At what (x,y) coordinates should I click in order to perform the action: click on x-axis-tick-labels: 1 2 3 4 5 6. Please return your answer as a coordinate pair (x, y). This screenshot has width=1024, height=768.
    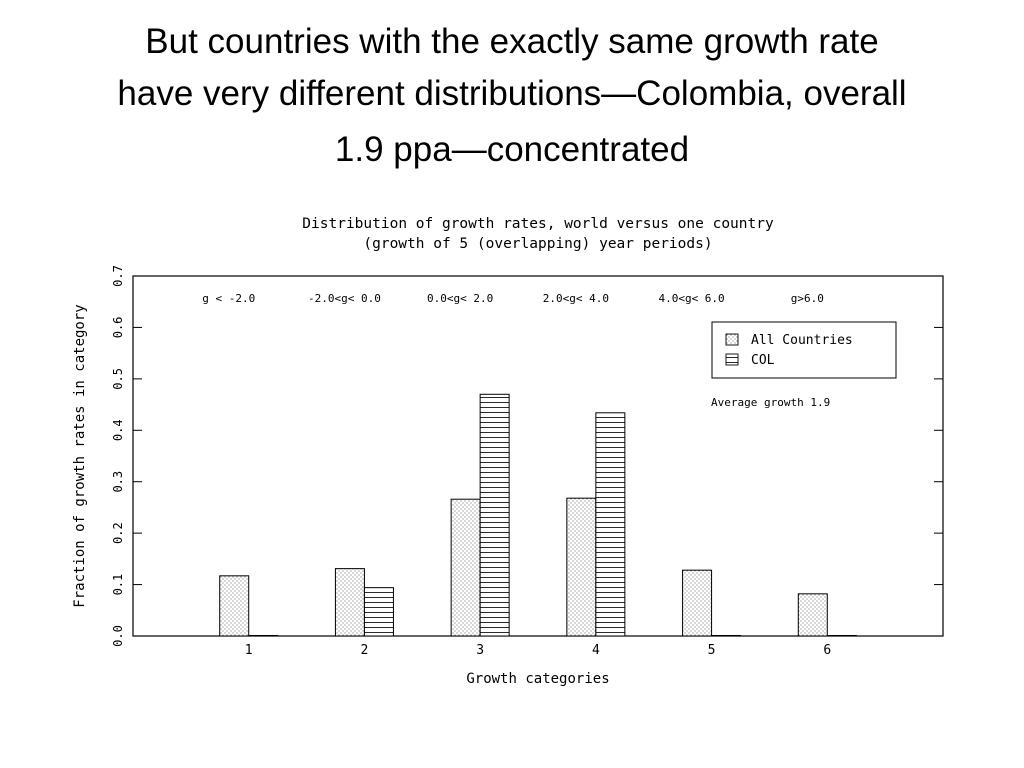
    Looking at the image, I should click on (538, 650).